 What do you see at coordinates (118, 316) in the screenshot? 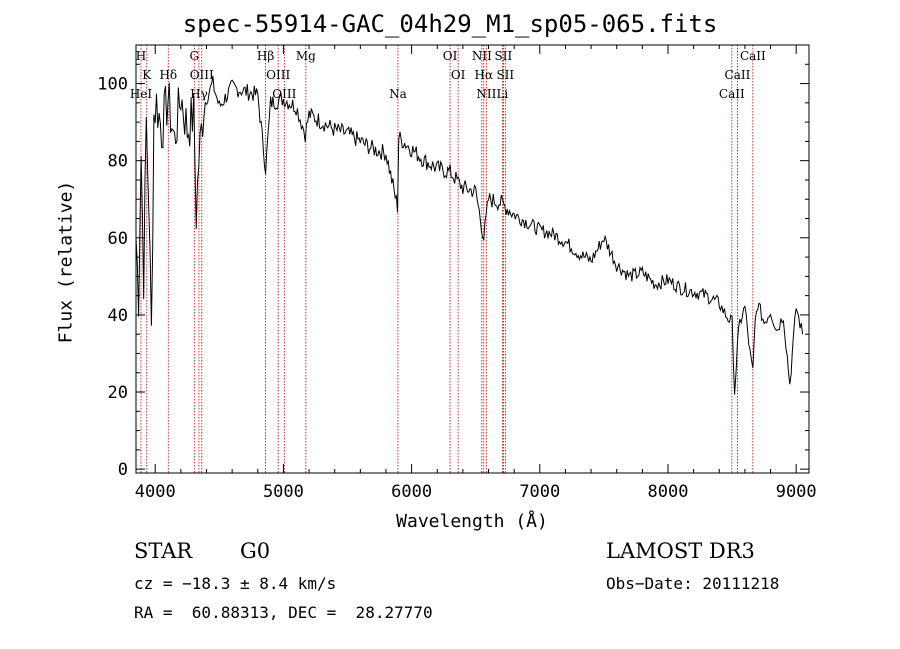
I see `y-tick-label: 40` at bounding box center [118, 316].